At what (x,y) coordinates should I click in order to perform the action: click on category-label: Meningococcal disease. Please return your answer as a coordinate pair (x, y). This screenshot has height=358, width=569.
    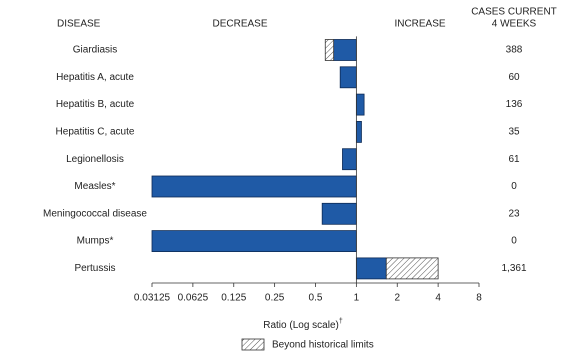
    Looking at the image, I should click on (95, 213).